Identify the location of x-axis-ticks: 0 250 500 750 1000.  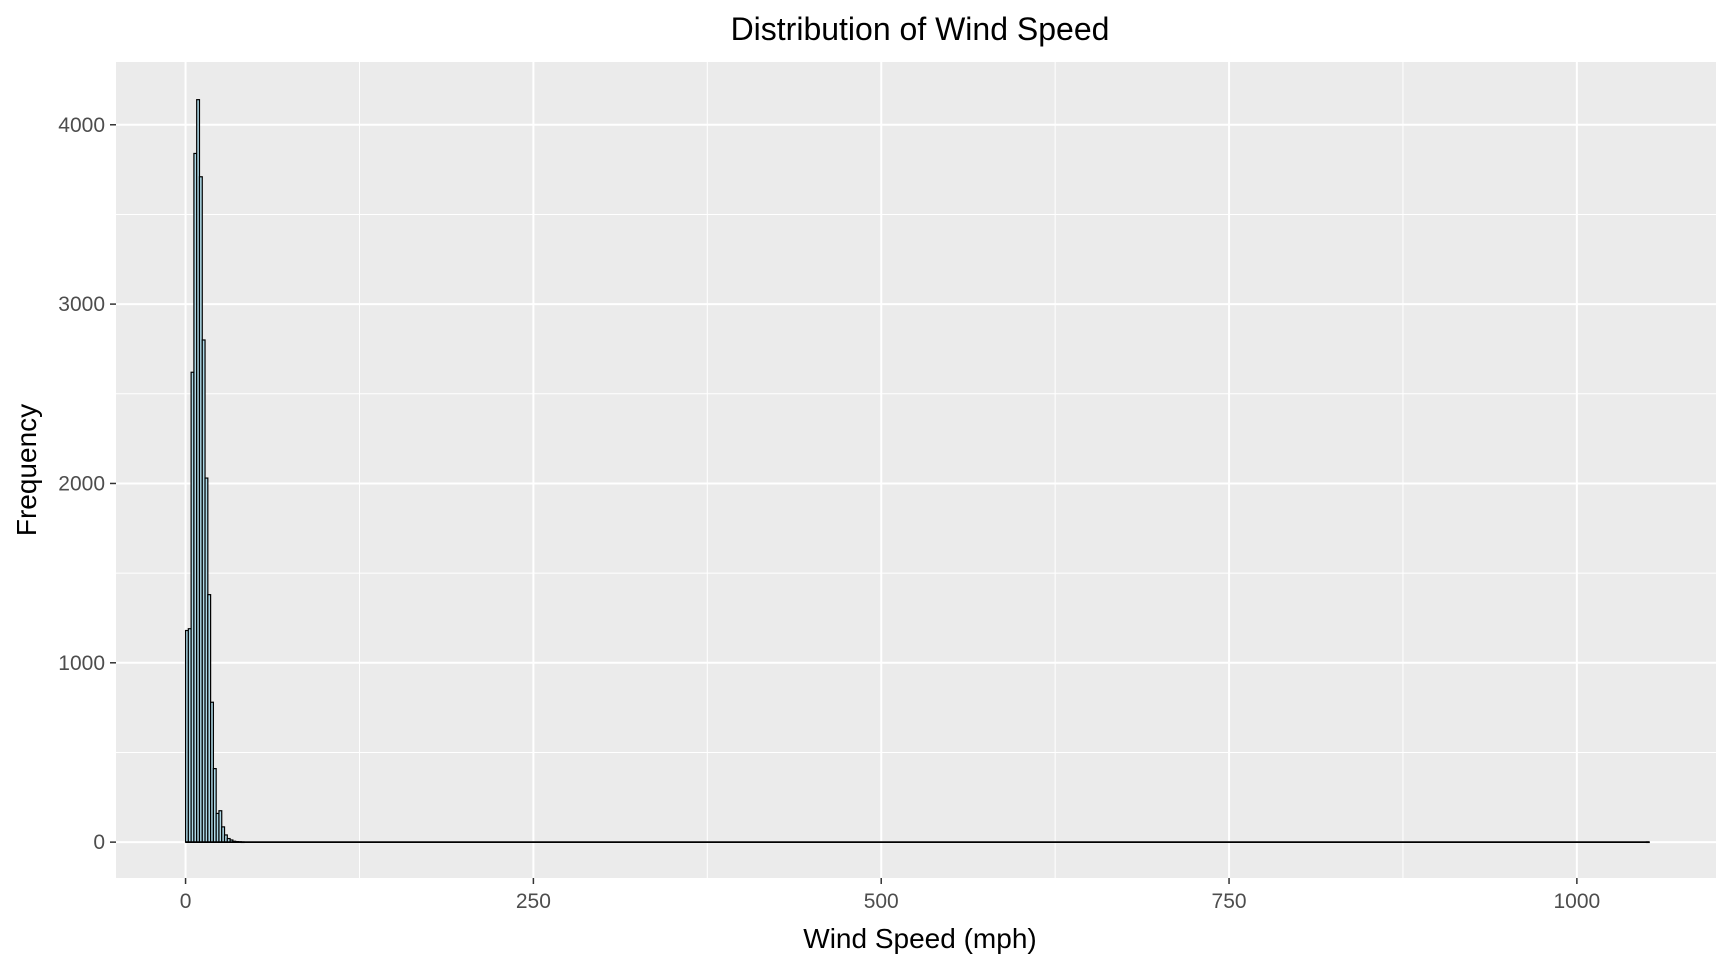
(890, 895).